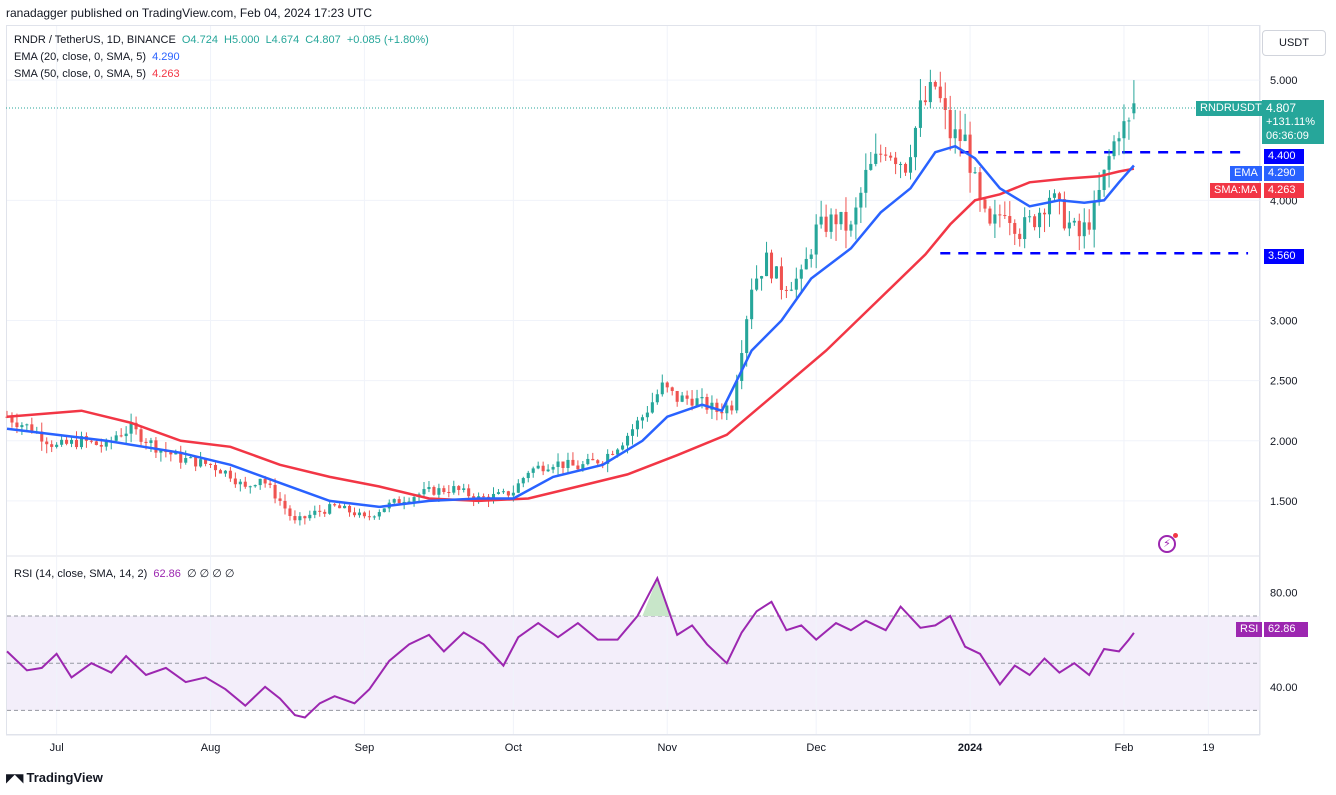  Describe the element at coordinates (365, 748) in the screenshot. I see `time-tick-label: Sep` at that location.